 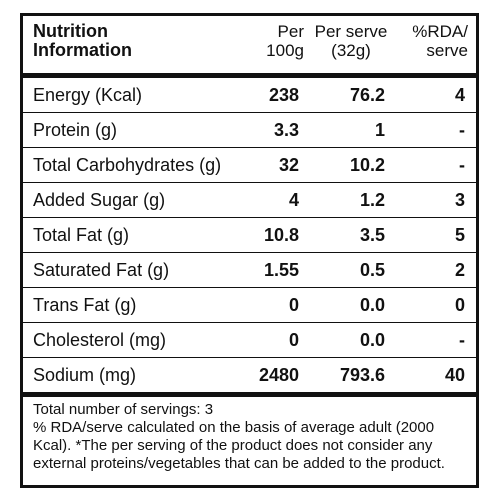 I want to click on value-rda: 3, so click(x=459, y=200).